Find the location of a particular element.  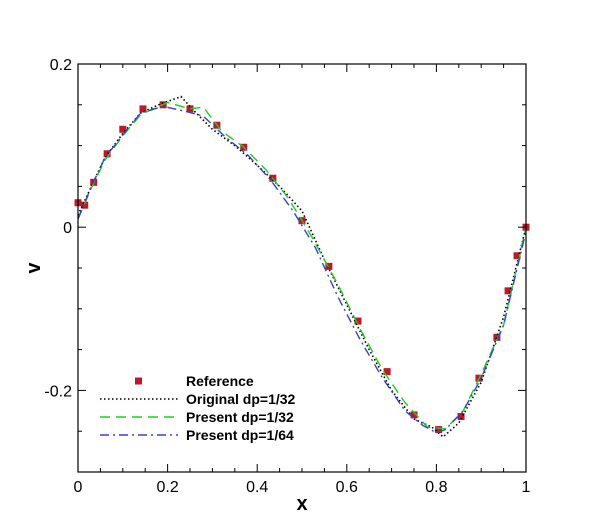

legend-label-present-dp-1-32: Present dp=1/32 is located at coordinates (240, 417).